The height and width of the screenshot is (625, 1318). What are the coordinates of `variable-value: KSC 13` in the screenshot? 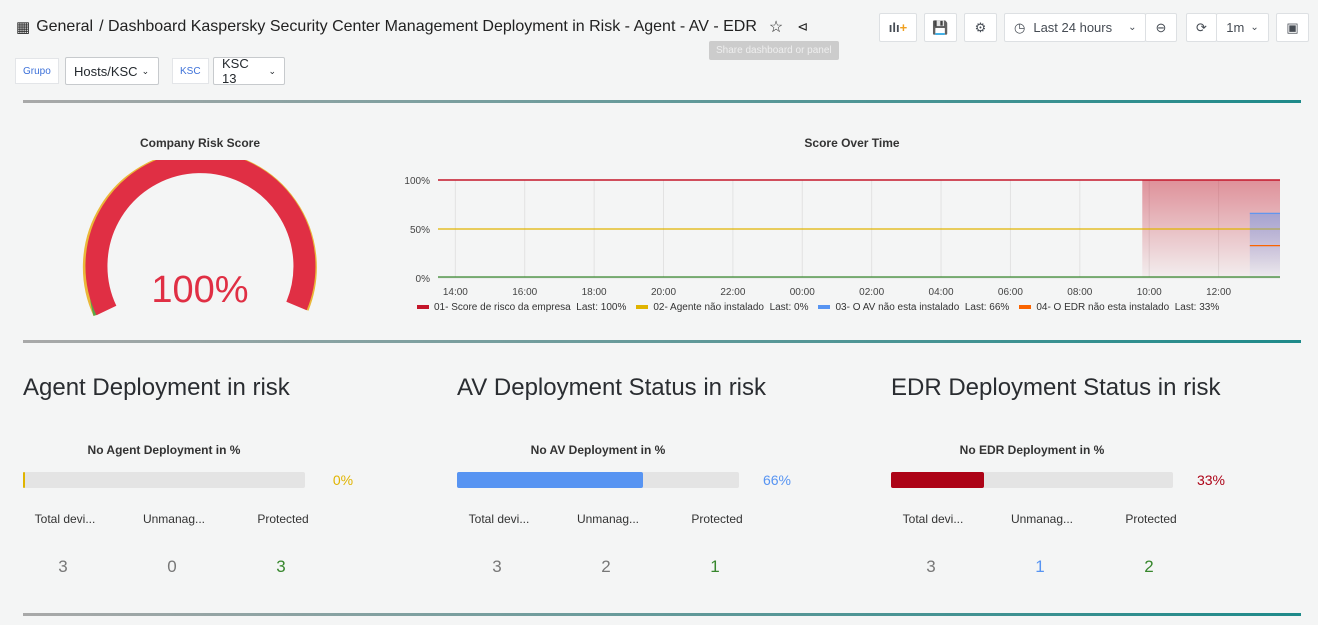 It's located at (235, 71).